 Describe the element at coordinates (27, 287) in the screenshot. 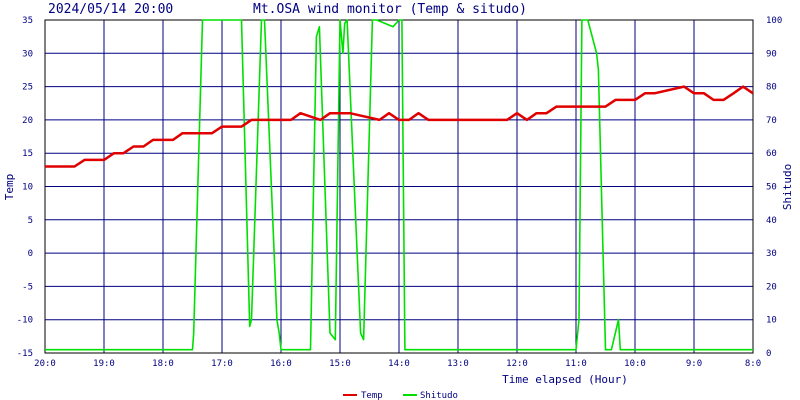

I see `y-left-tick-label: -5` at that location.